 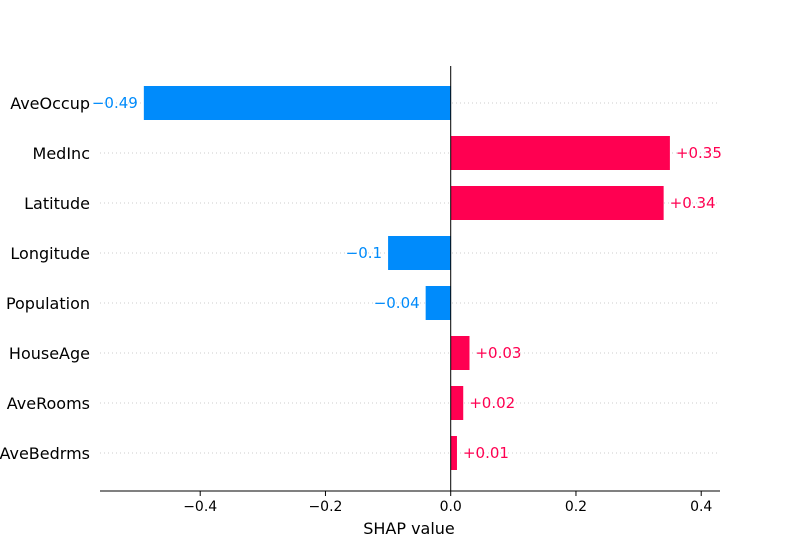 I want to click on bar-longitude, so click(x=419, y=253).